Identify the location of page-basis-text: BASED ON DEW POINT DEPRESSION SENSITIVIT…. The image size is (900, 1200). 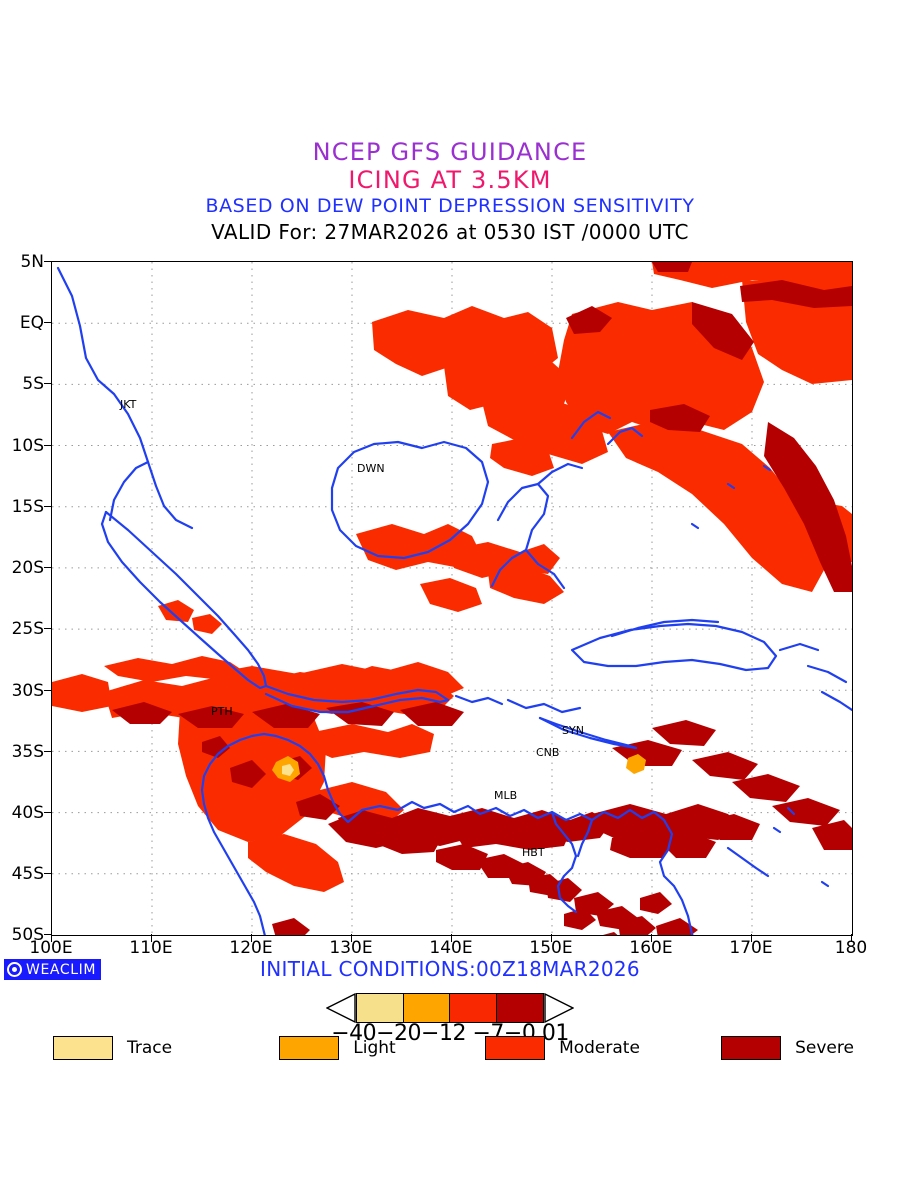
(450, 206).